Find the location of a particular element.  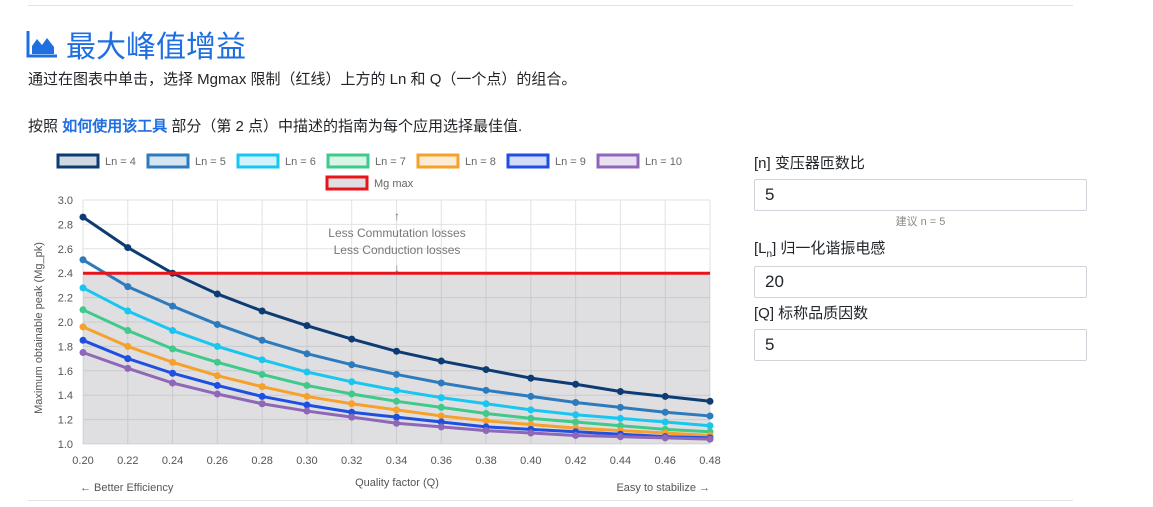

x-tick-label-2: 0.24 is located at coordinates (172, 461).